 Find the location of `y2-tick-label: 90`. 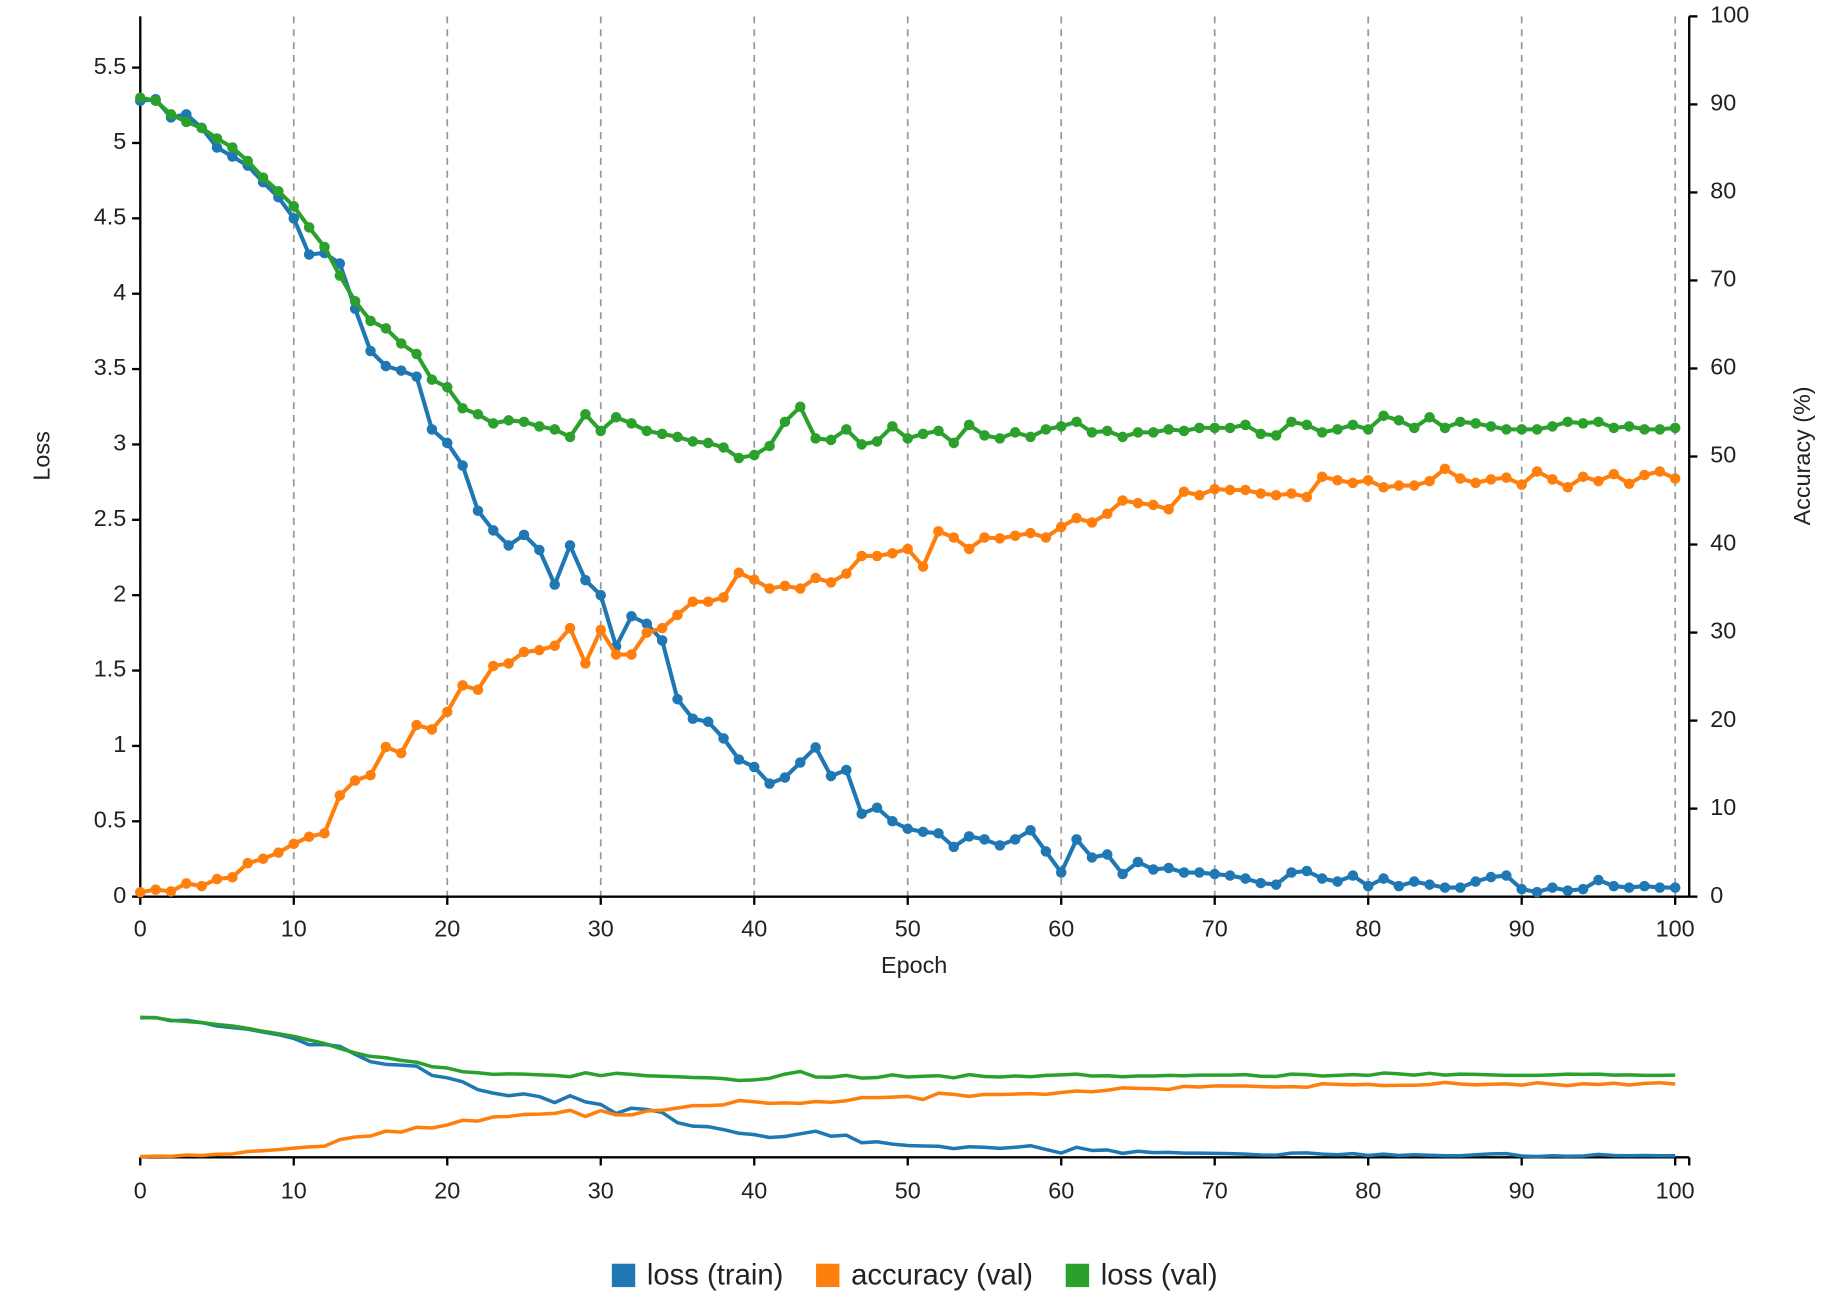

y2-tick-label: 90 is located at coordinates (1723, 103).